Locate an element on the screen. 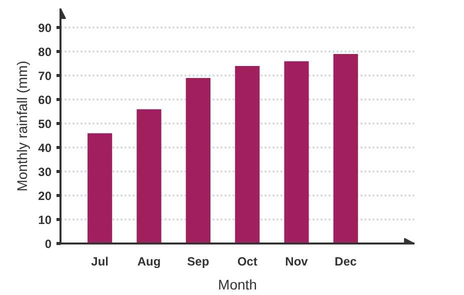  y-tick-label: 40 is located at coordinates (45, 148).